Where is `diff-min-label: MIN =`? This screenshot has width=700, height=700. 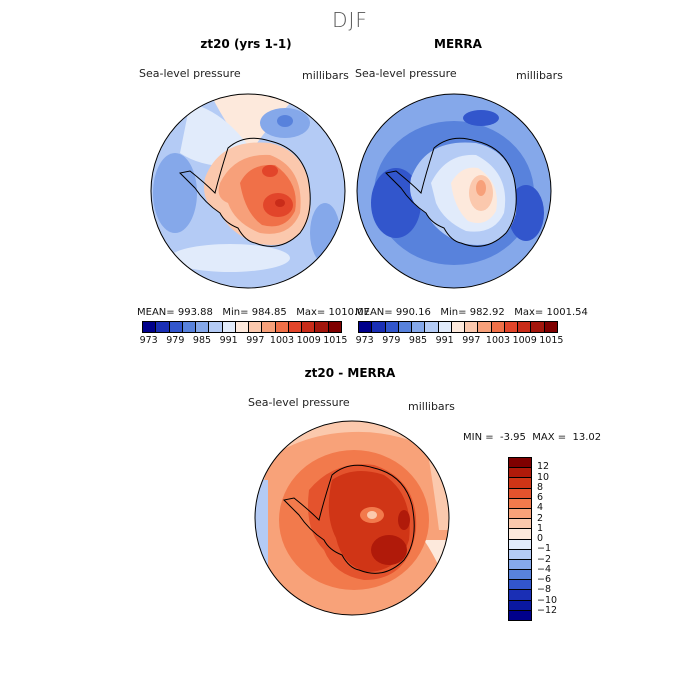 diff-min-label: MIN = is located at coordinates (478, 437).